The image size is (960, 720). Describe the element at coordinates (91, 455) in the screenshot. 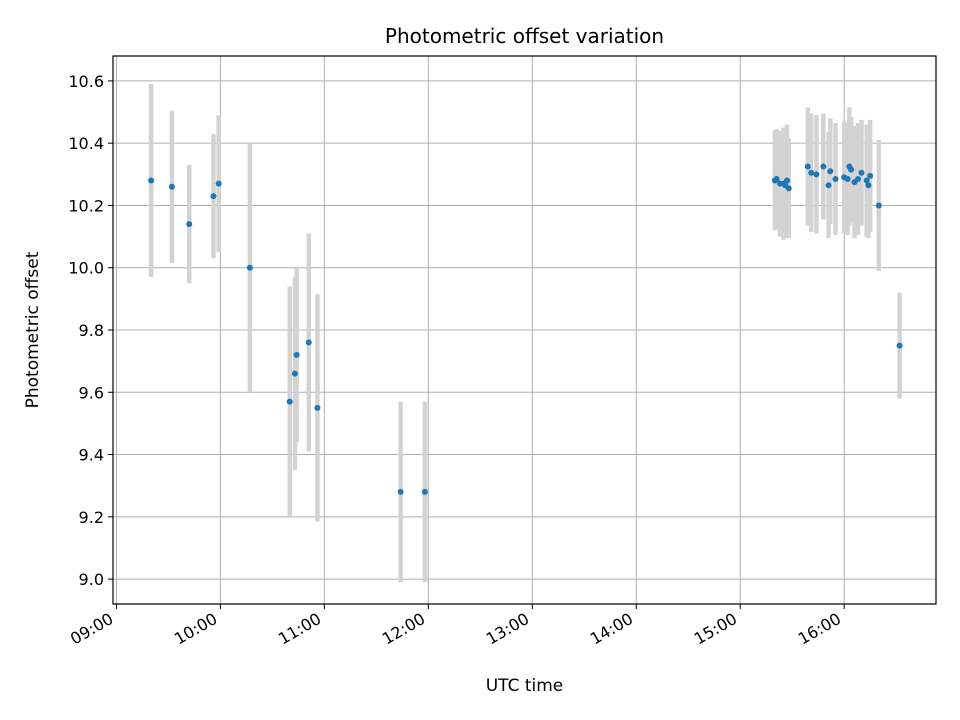

I see `y-tick-label: 9.4` at that location.